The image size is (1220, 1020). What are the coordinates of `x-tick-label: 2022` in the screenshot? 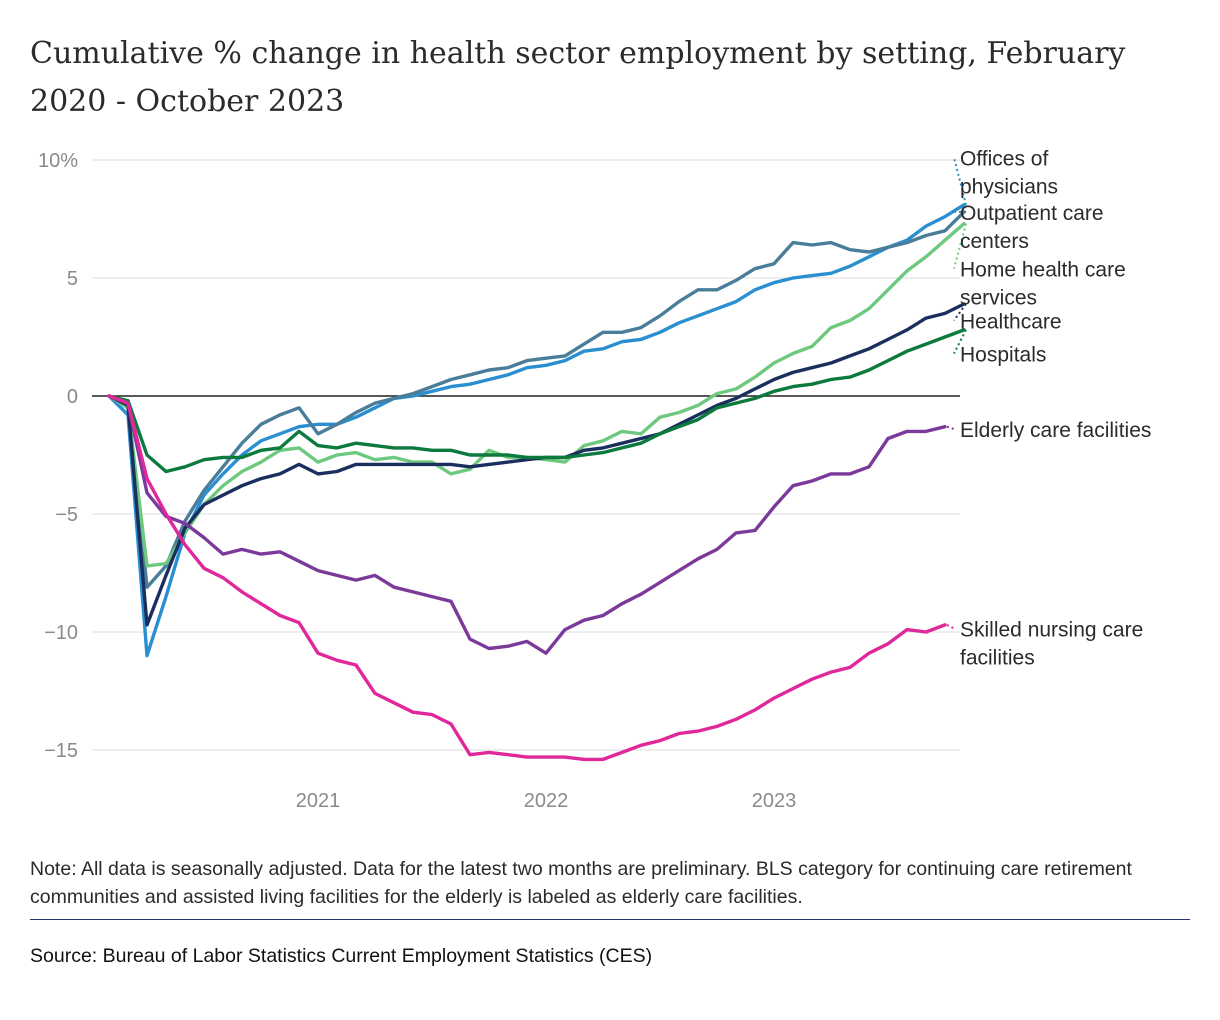 It's located at (546, 801).